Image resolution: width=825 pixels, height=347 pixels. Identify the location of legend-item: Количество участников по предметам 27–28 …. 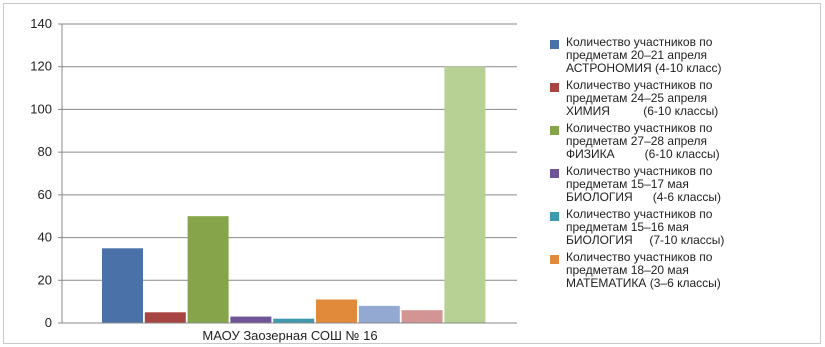
(684, 141).